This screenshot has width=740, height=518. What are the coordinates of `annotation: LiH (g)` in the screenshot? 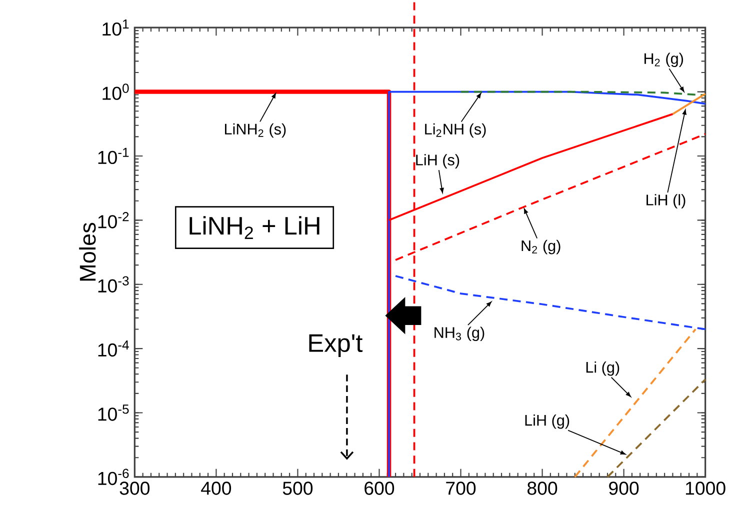 It's located at (547, 421).